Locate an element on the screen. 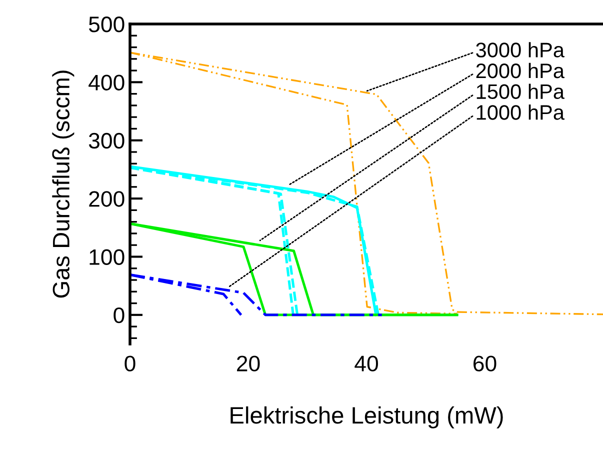 The width and height of the screenshot is (603, 454). x-tick-label: 20 is located at coordinates (248, 364).